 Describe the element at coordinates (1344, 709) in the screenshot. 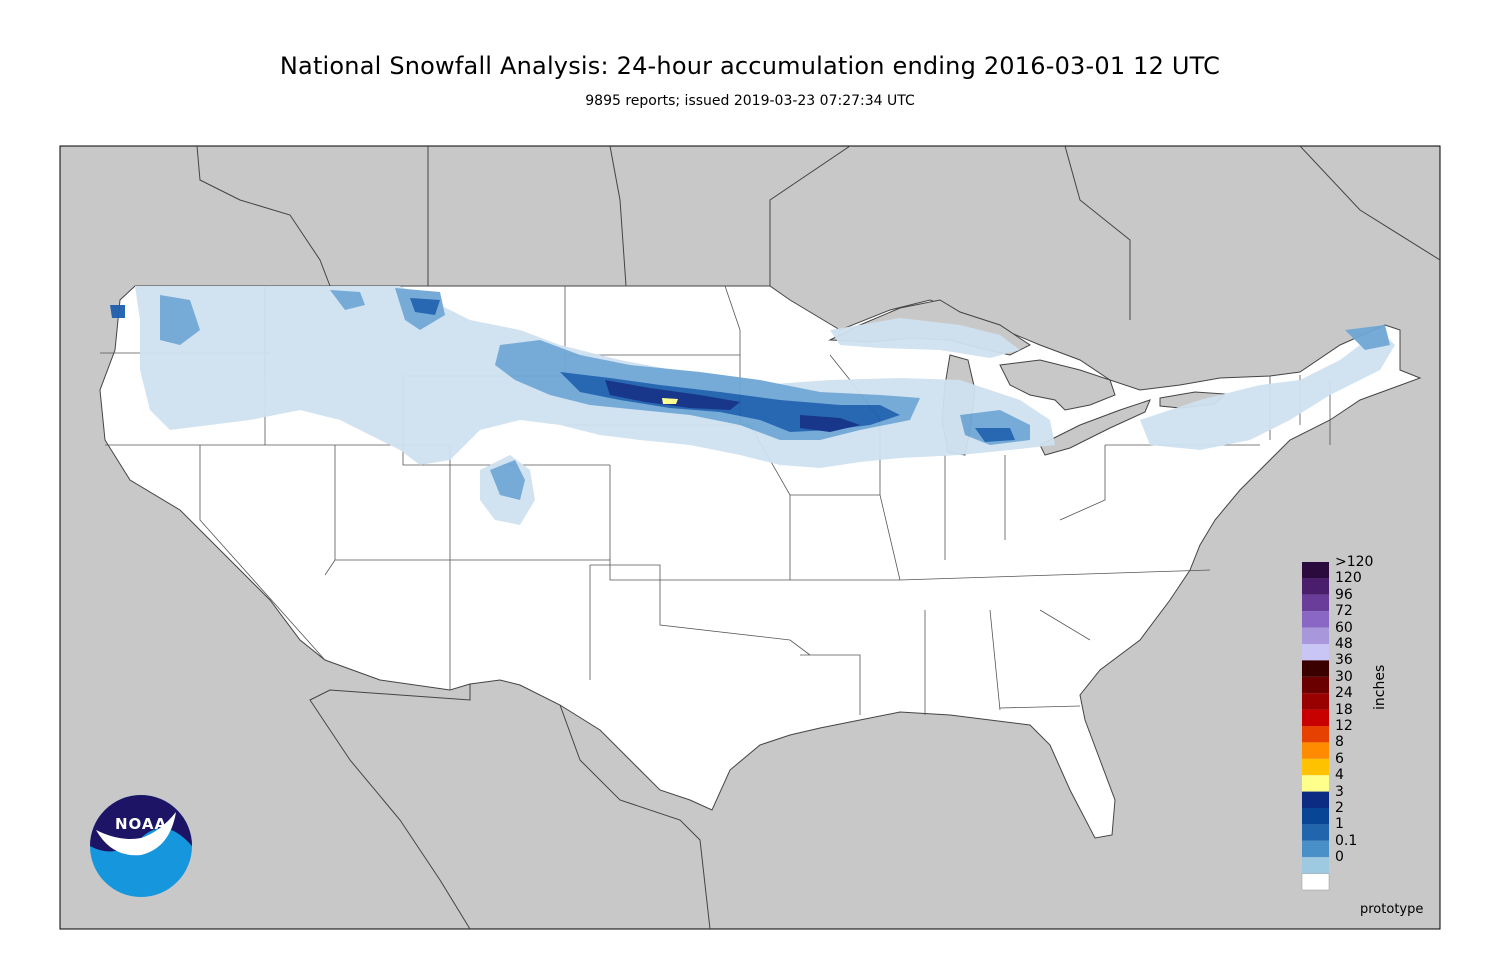

I see `legend-level-label: 18` at that location.